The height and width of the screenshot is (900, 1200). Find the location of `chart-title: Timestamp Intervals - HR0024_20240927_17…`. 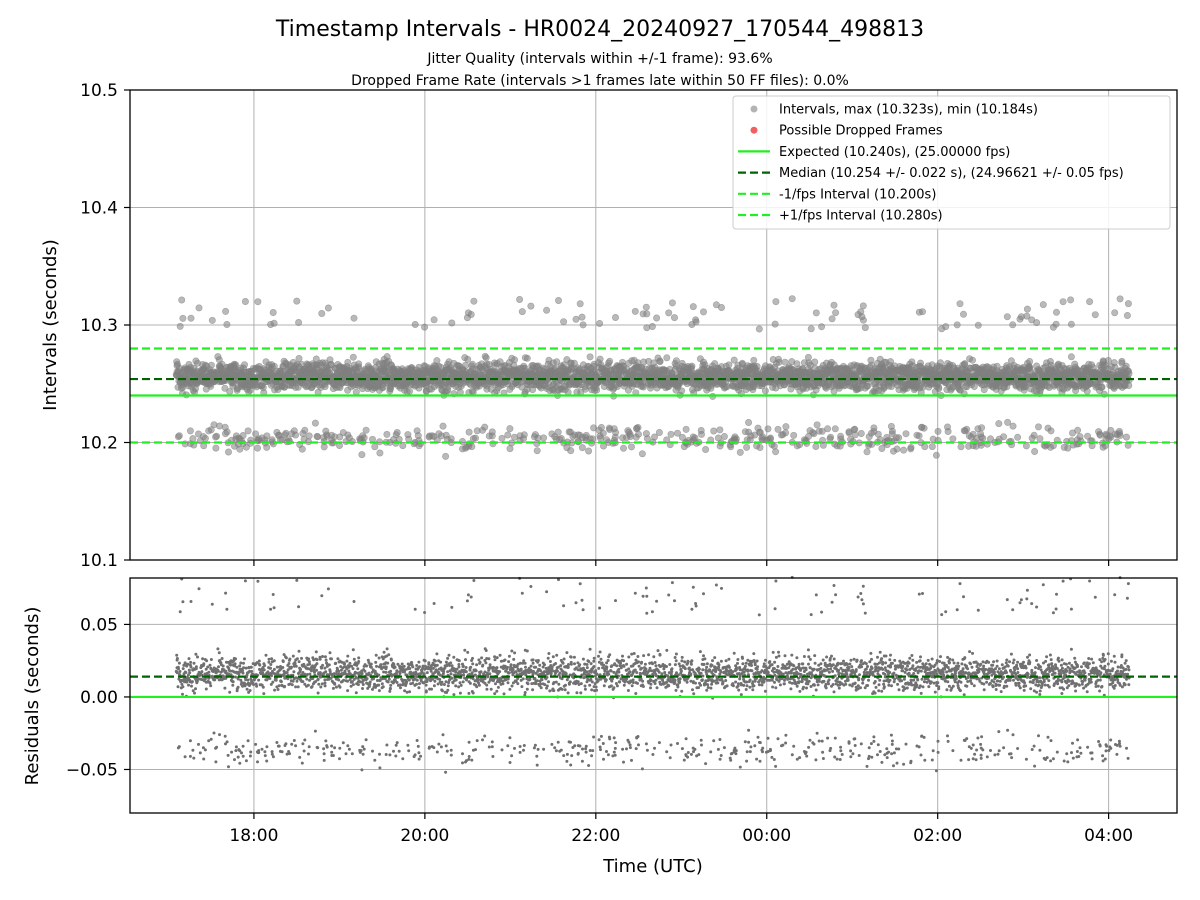

chart-title: Timestamp Intervals - HR0024_20240927_17… is located at coordinates (599, 29).